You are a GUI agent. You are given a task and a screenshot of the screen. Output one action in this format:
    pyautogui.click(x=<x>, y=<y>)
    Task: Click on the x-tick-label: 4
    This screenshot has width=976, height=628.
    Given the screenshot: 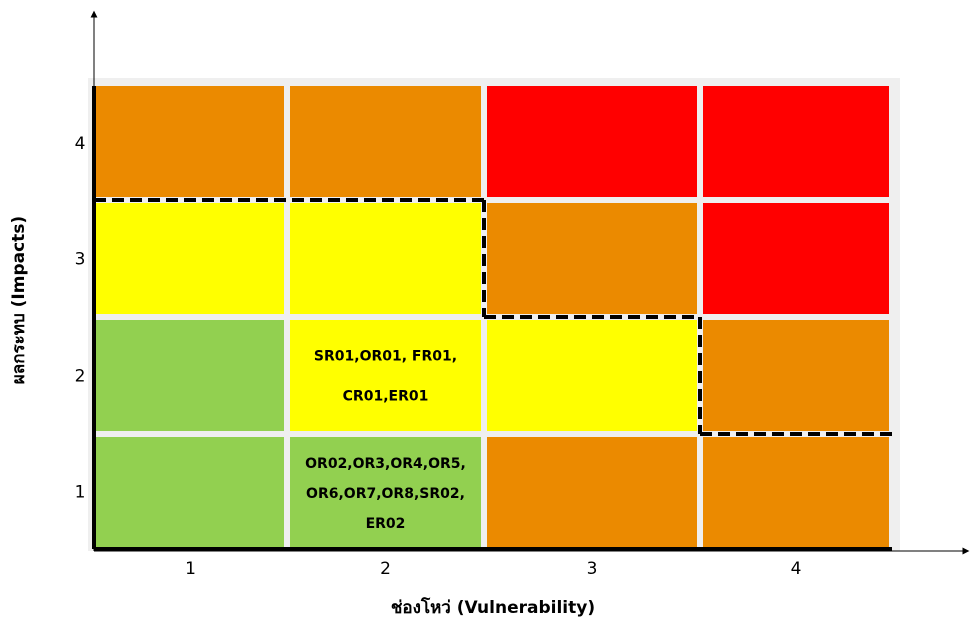 What is the action you would take?
    pyautogui.click(x=796, y=569)
    